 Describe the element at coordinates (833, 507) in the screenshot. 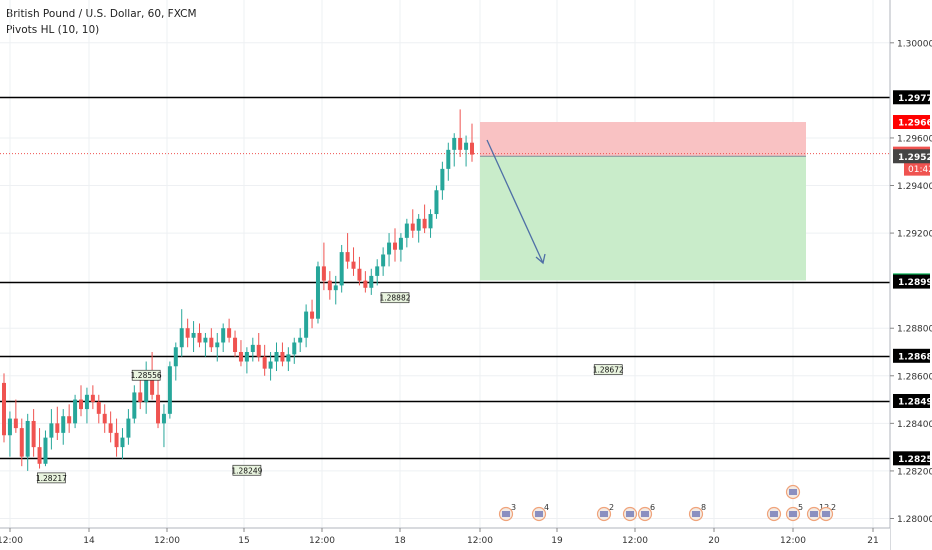

I see `event-count: 2` at that location.